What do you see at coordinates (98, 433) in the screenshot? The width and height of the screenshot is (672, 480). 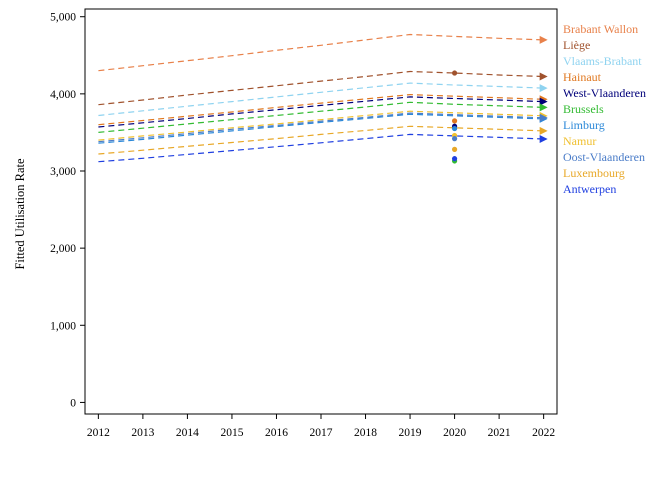 I see `x-tick-label: 2012` at bounding box center [98, 433].